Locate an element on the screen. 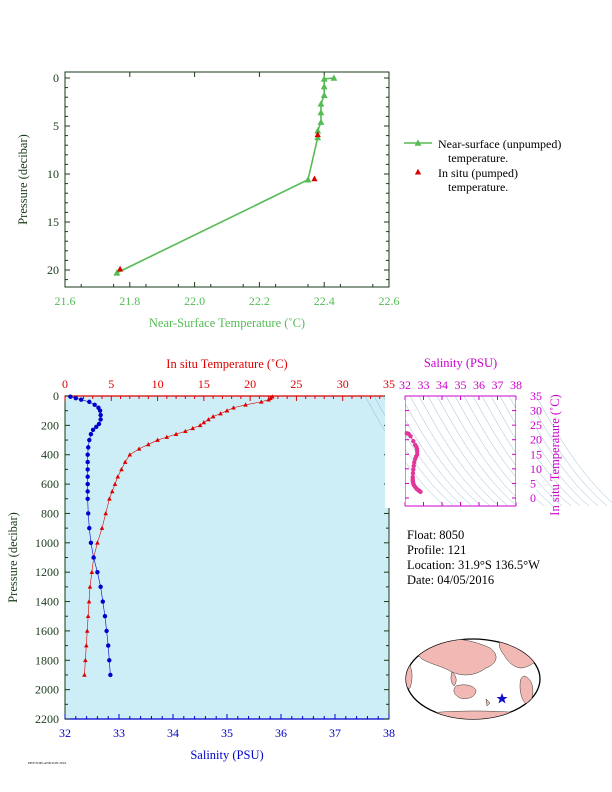 Image resolution: width=612 pixels, height=792 pixels. salinity-tick-label: 35 is located at coordinates (227, 733).